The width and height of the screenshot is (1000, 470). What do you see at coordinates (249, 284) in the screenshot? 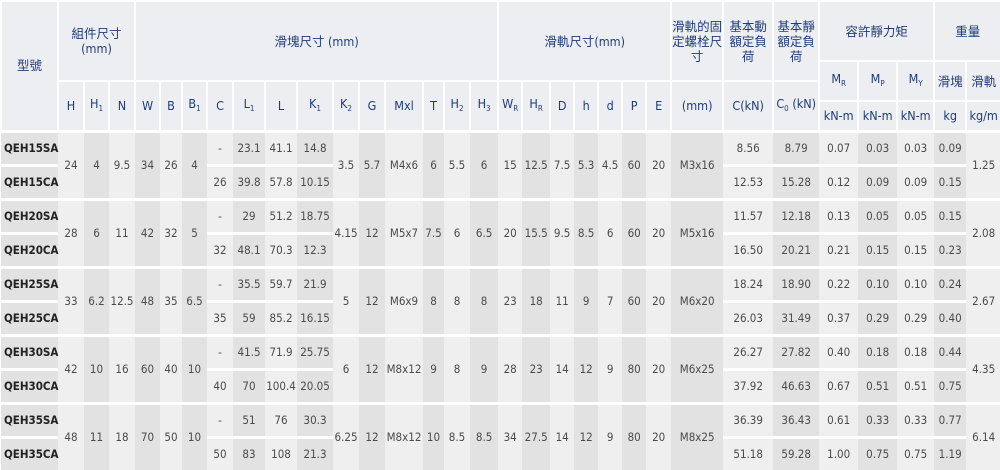
I see `cell-l1: 35.5` at bounding box center [249, 284].